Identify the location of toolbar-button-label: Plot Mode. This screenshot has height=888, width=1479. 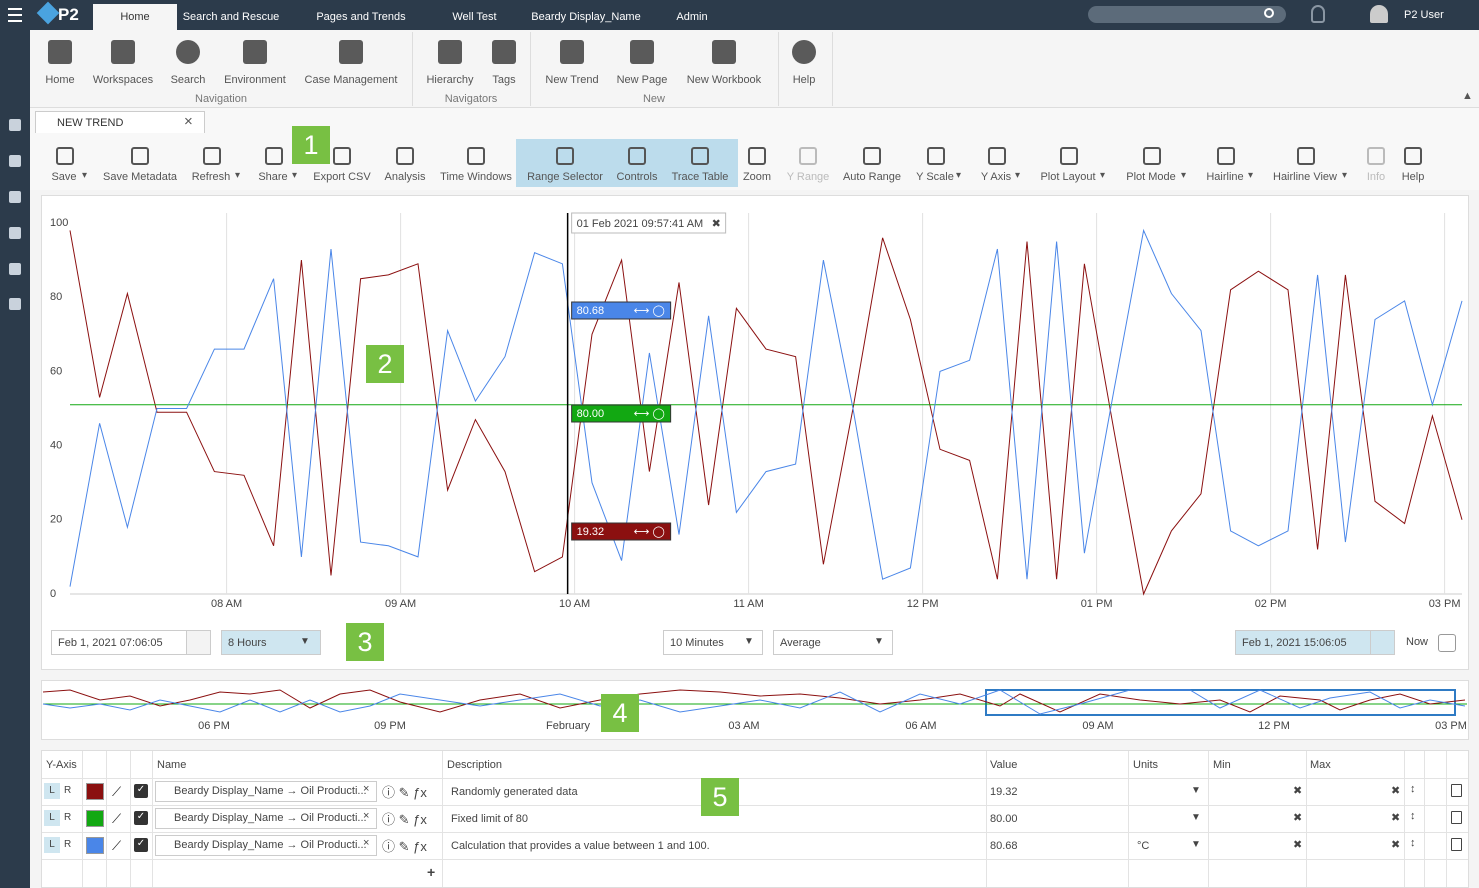
(1151, 177).